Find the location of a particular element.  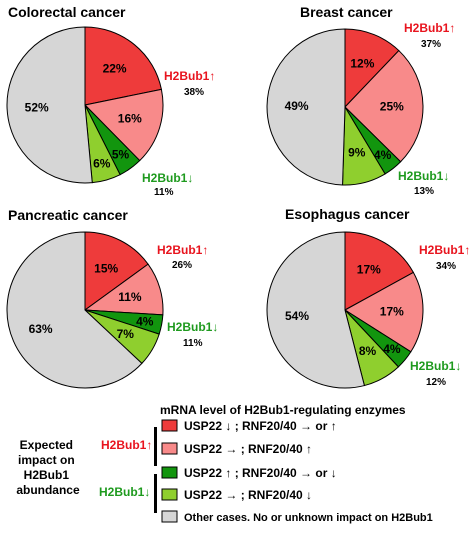

pie-title: Pancreatic cancer is located at coordinates (68, 215).